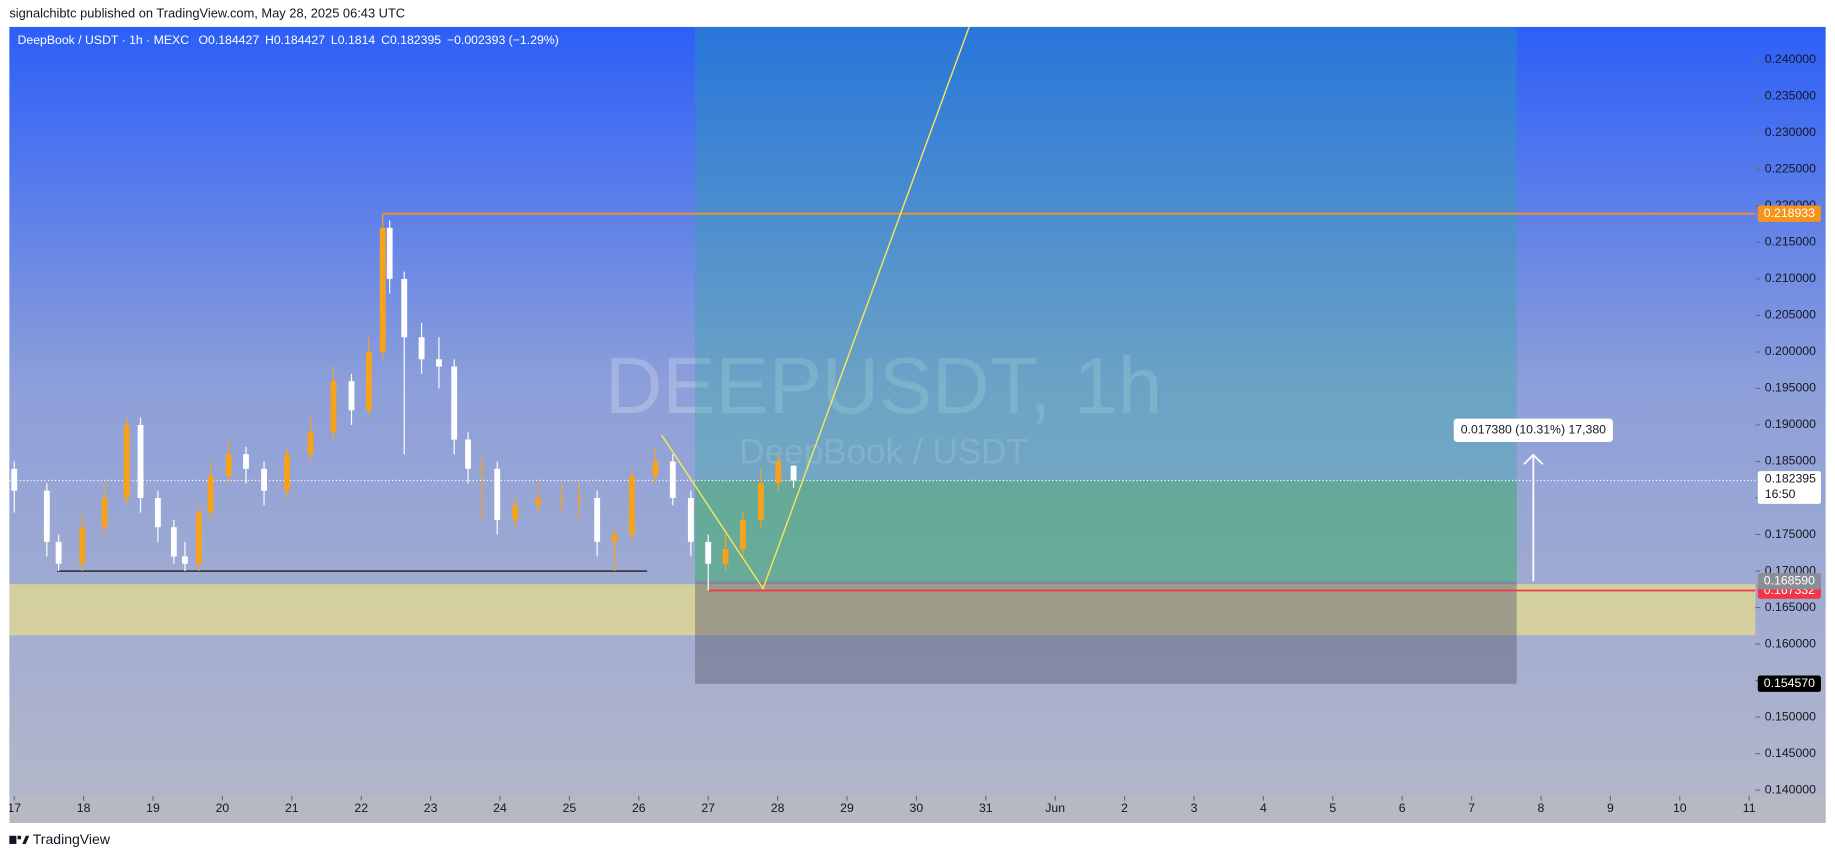 This screenshot has height=858, width=1835. Describe the element at coordinates (778, 808) in the screenshot. I see `x-tick-label: 28` at that location.